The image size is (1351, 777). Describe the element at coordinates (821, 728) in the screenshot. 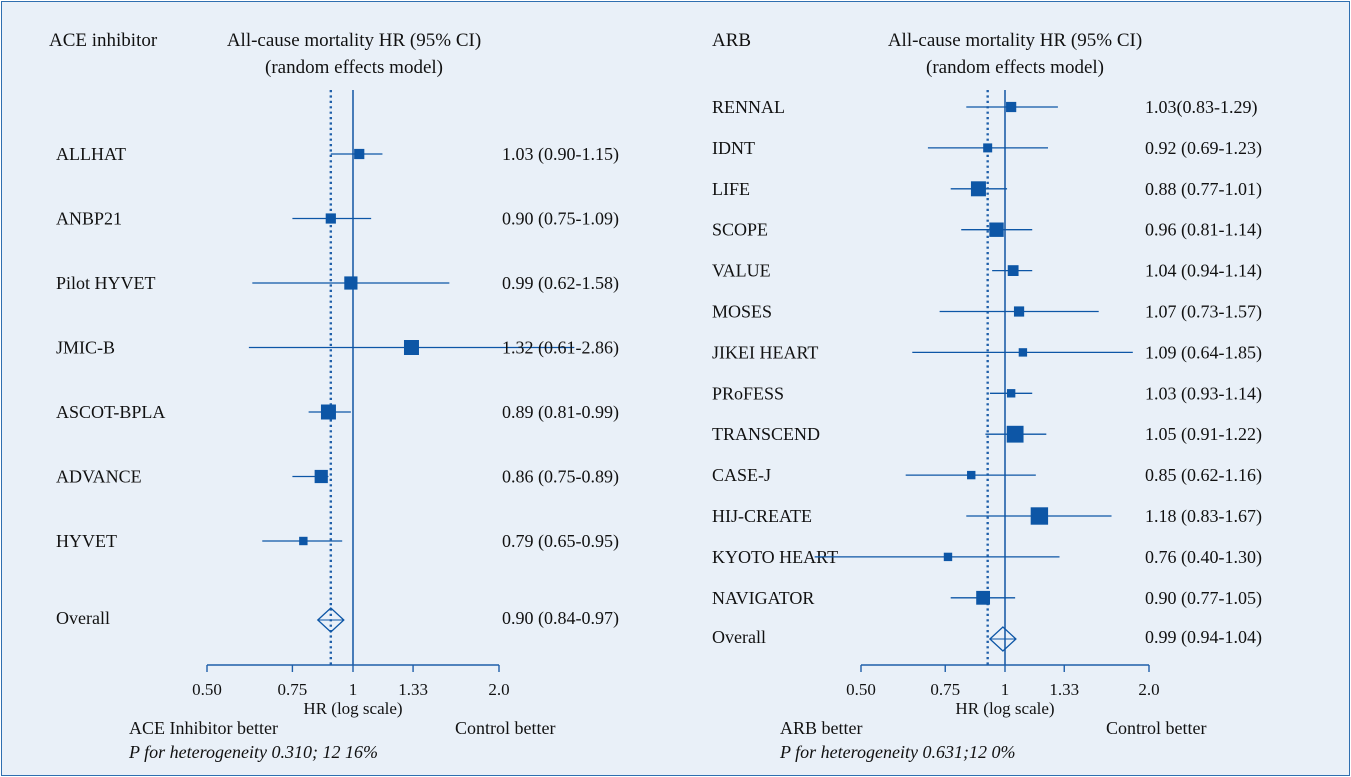

I see `favours-left-label: ARB better` at that location.